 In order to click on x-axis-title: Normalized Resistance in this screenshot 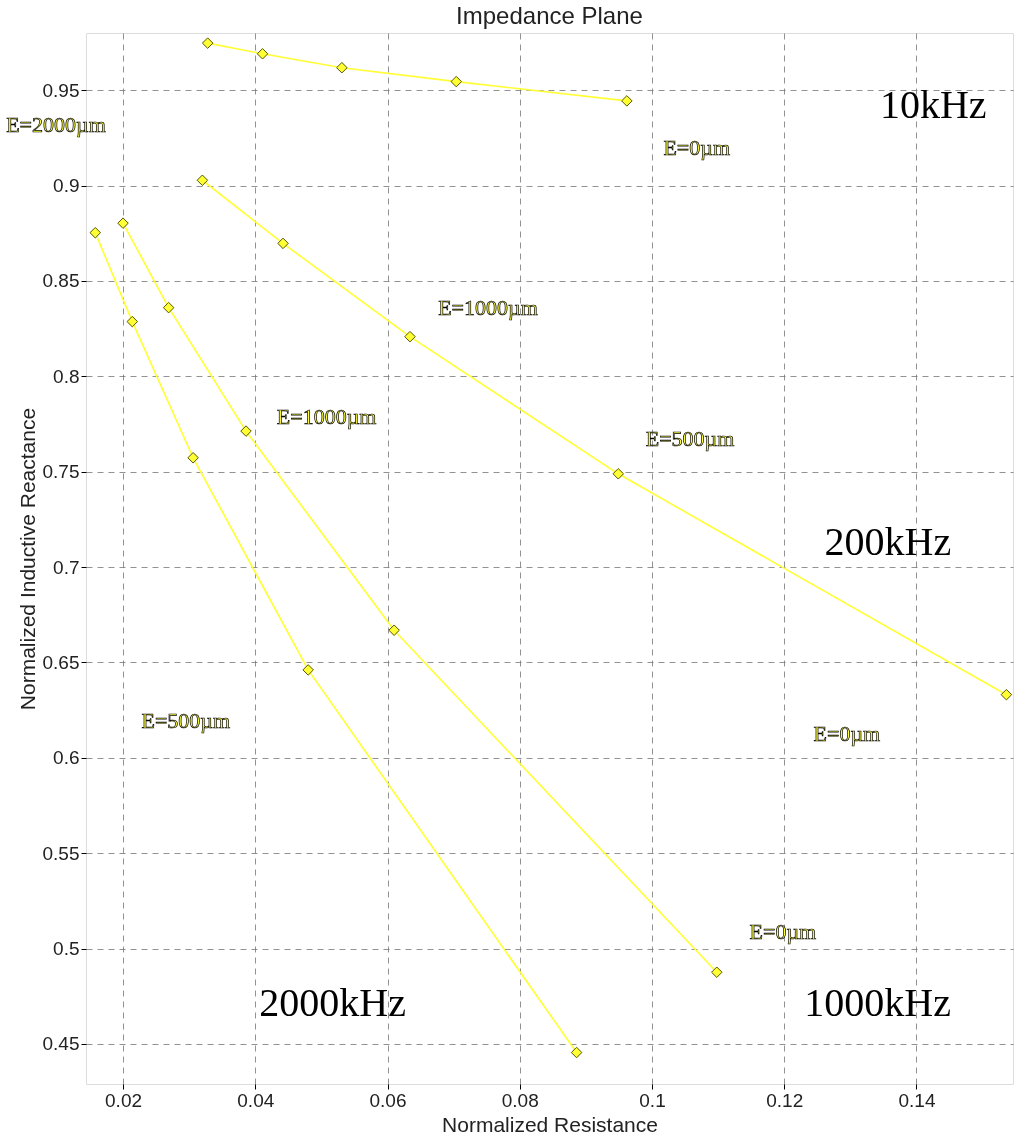, I will do `click(550, 1124)`.